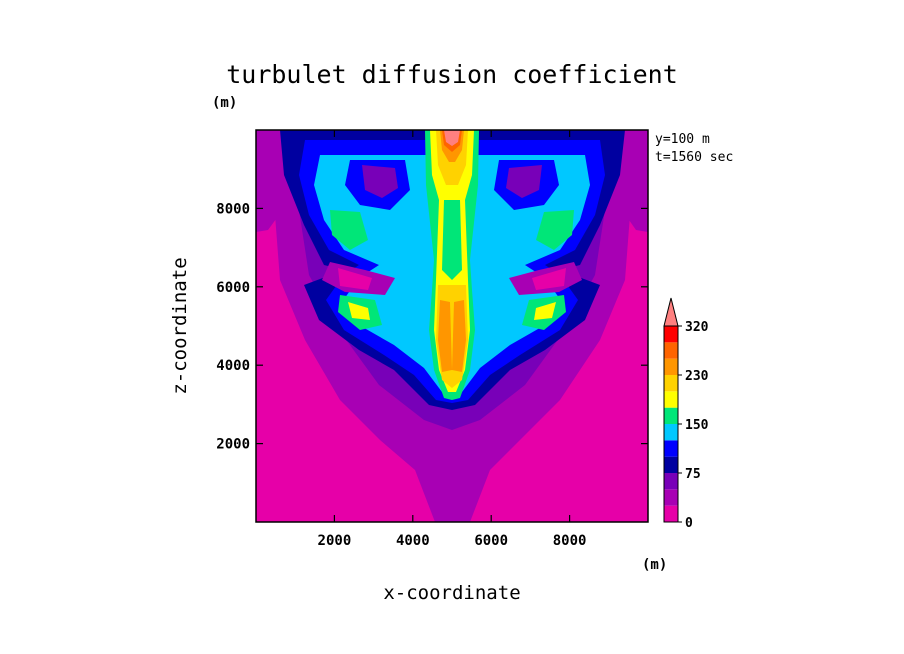  I want to click on y-axis-unit: (m), so click(224, 103).